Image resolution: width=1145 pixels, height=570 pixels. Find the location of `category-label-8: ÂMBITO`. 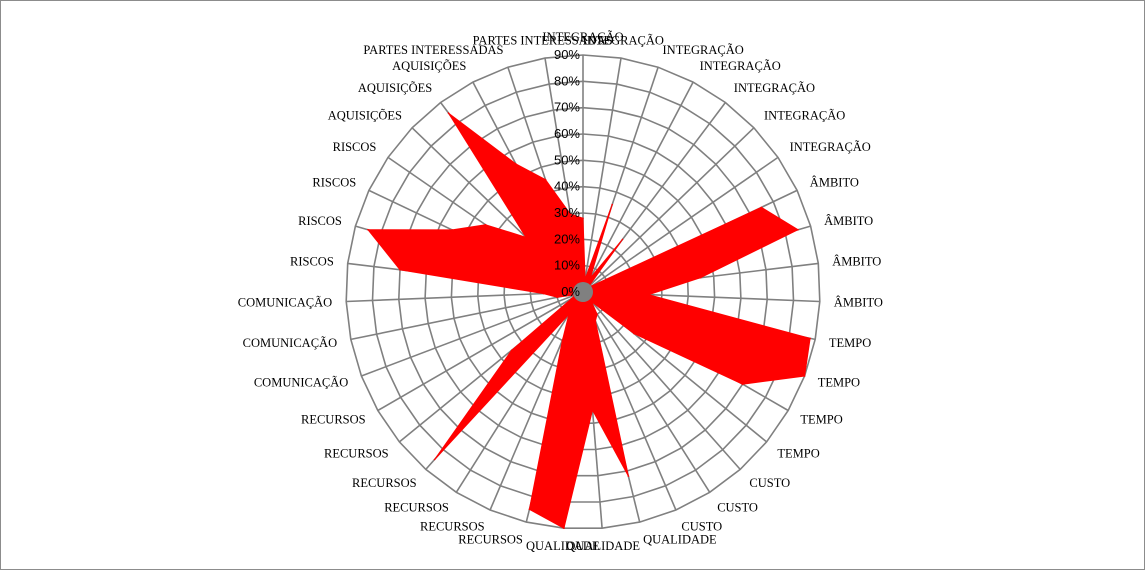

category-label-8: ÂMBITO is located at coordinates (848, 221).